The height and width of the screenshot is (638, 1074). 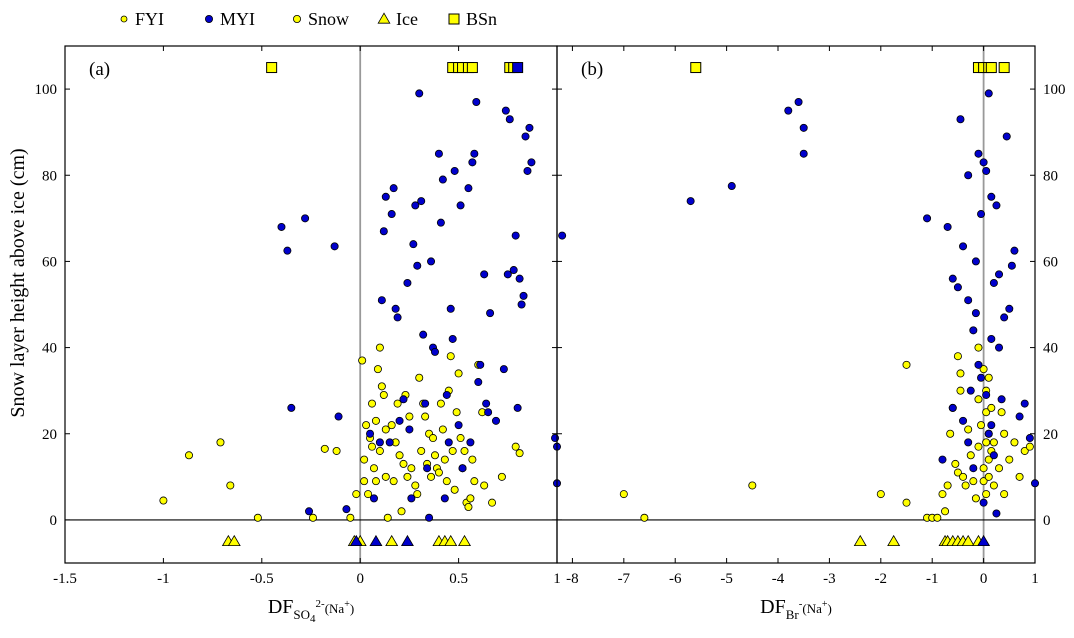 What do you see at coordinates (49, 176) in the screenshot?
I see `y-tick-label: 80` at bounding box center [49, 176].